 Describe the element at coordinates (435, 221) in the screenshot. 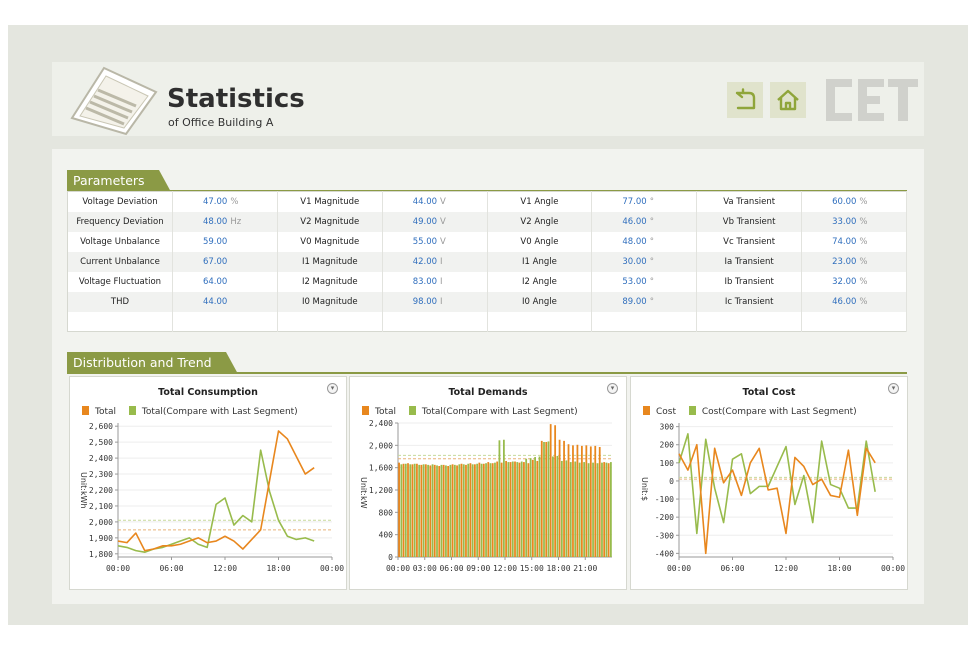

I see `param-value: 49.00 V` at that location.